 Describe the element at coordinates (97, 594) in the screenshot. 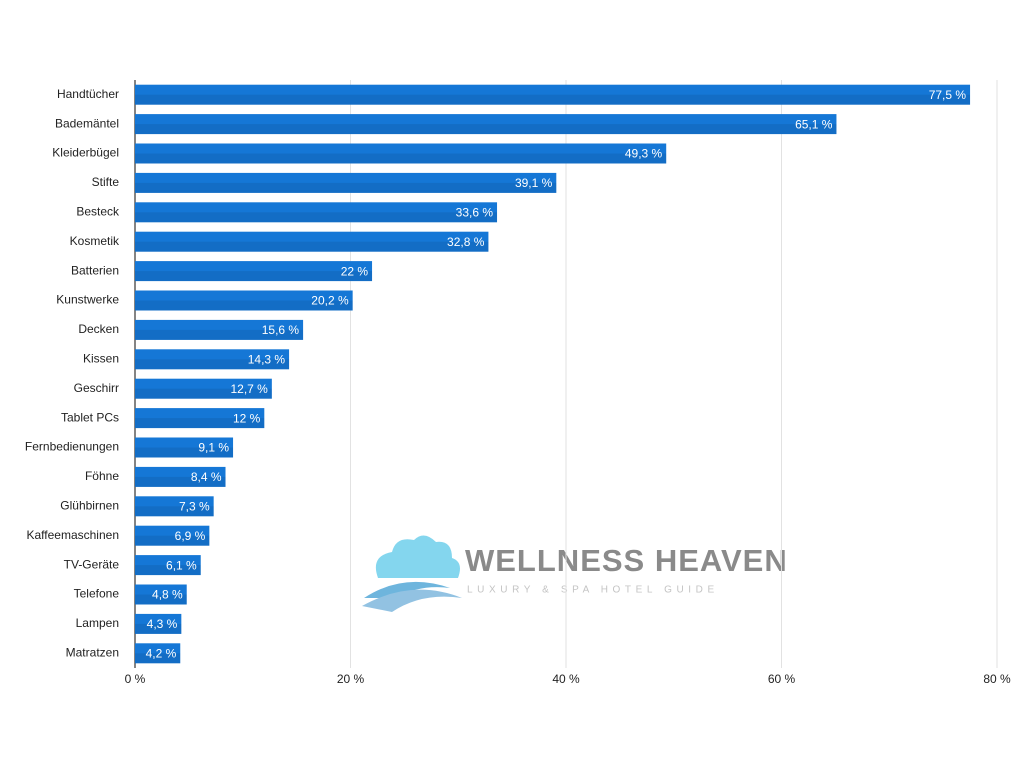

I see `y-tick-label: Telefone` at that location.